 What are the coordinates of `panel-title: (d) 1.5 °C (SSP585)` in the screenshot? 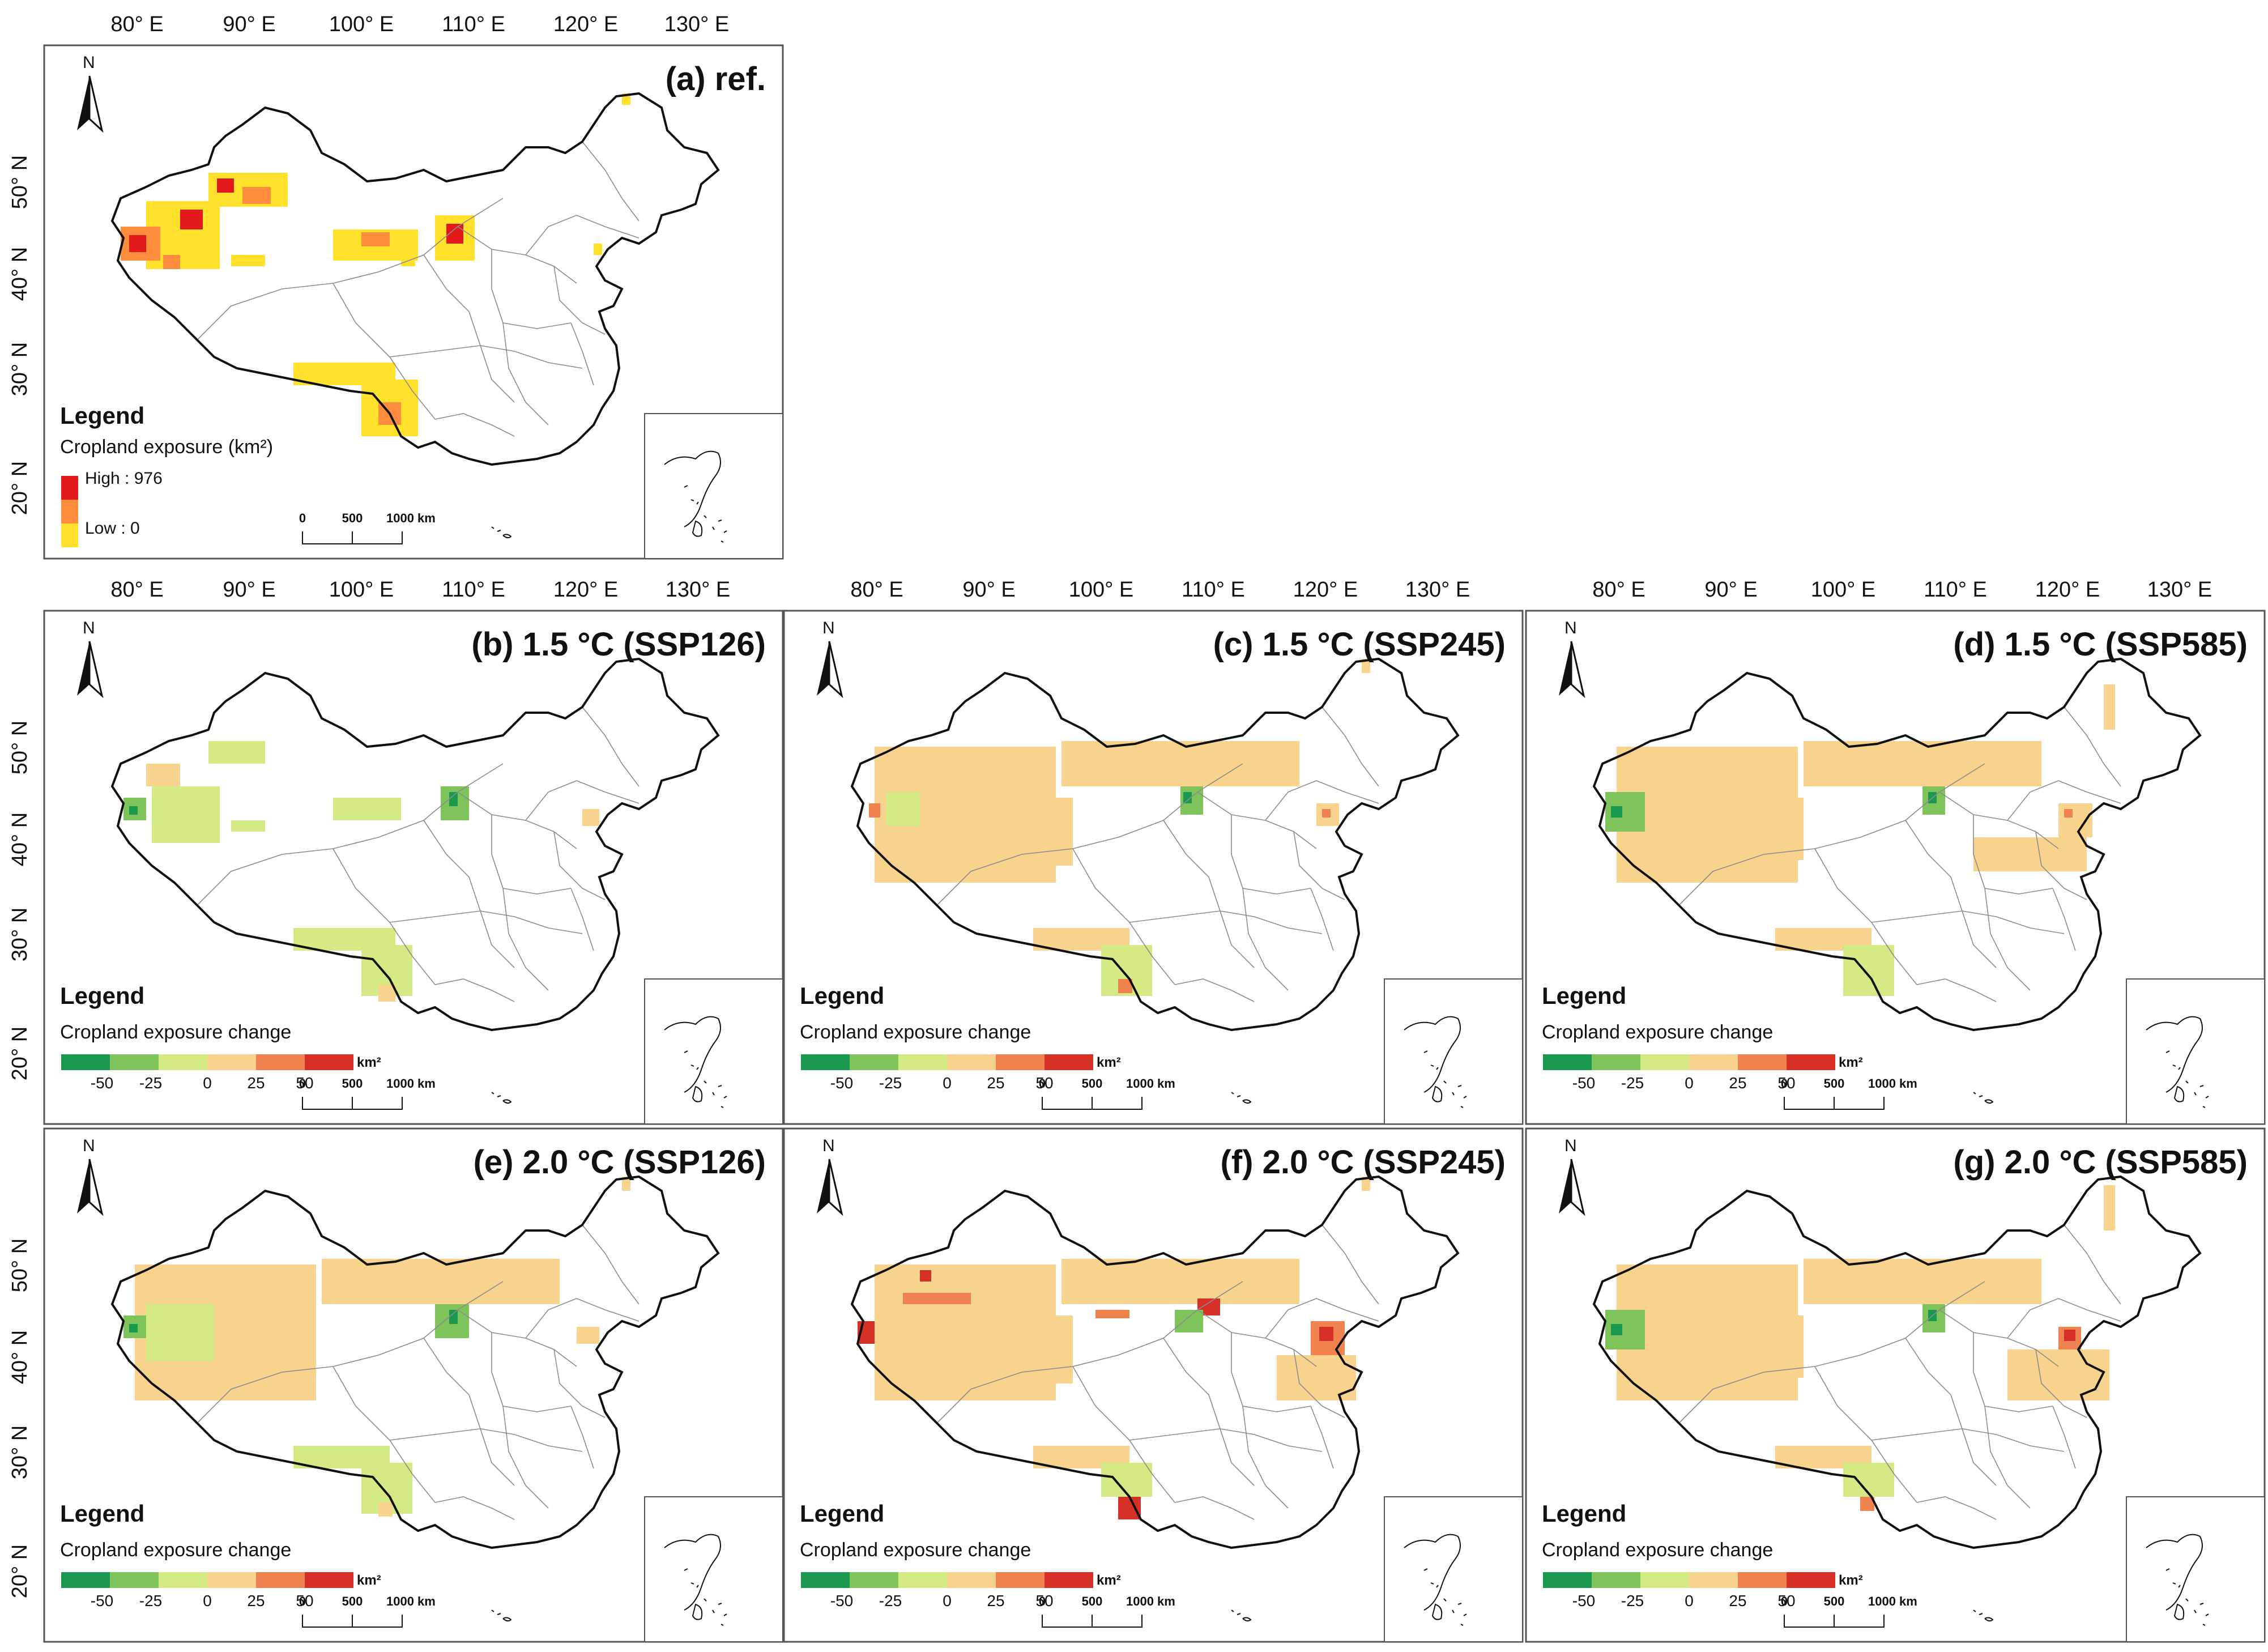 It's located at (2100, 644).